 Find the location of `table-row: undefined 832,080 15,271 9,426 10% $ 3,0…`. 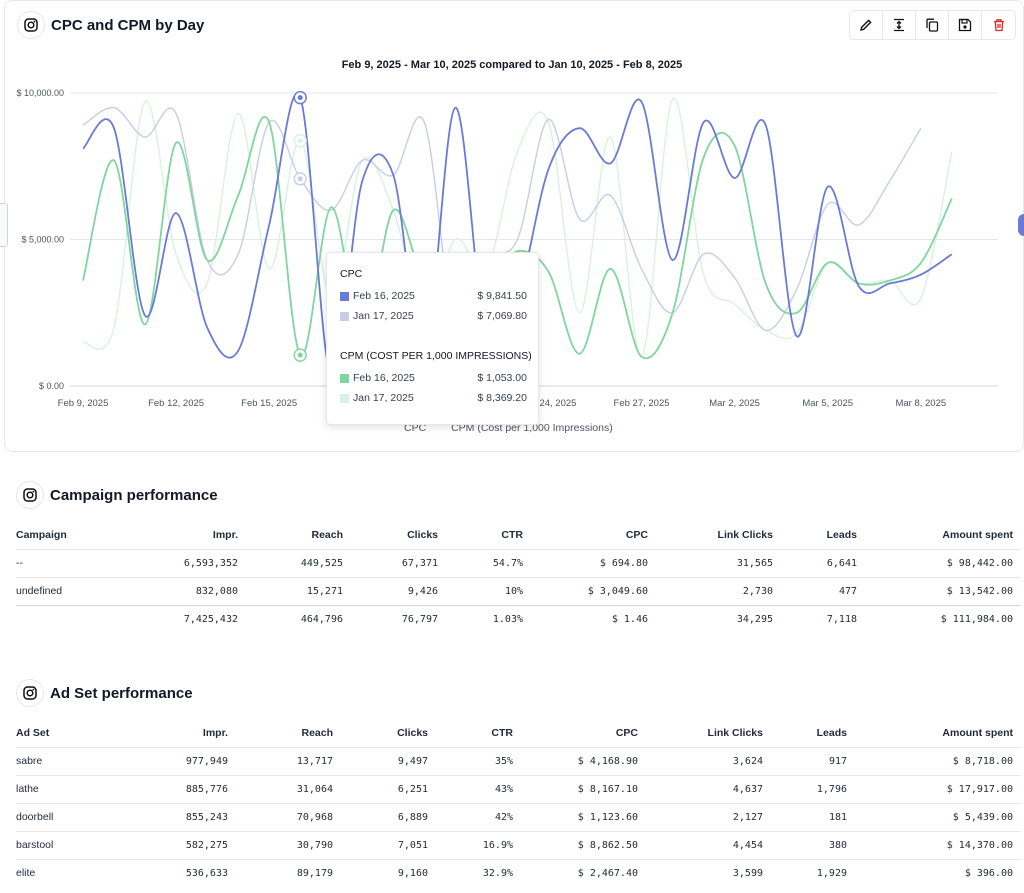

table-row: undefined 832,080 15,271 9,426 10% $ 3,0… is located at coordinates (518, 590).